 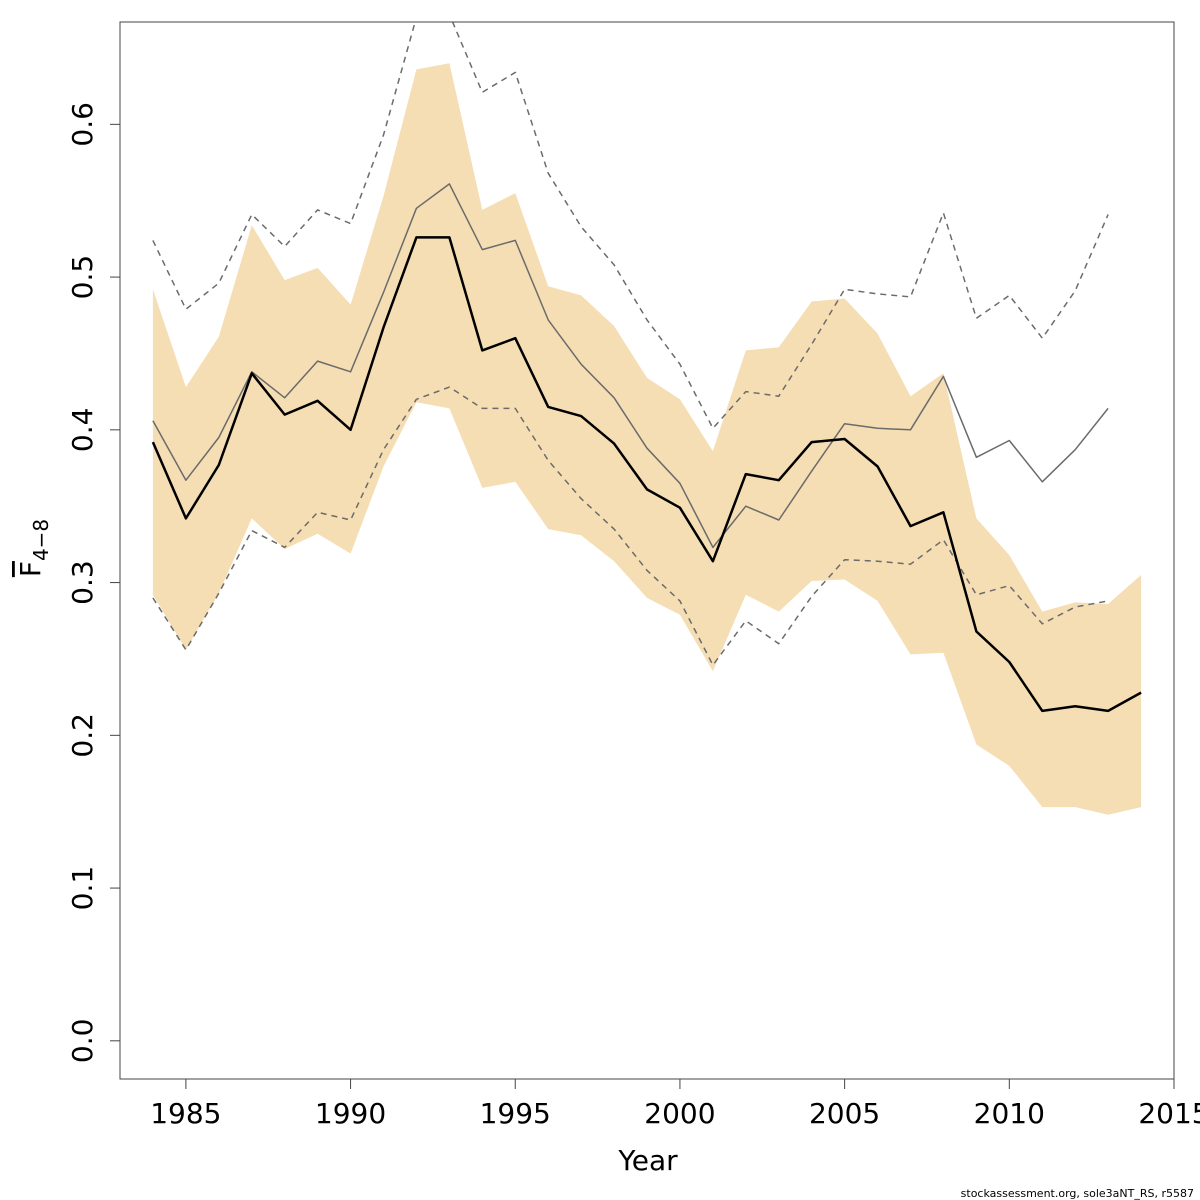 I want to click on x-tick-label: 2000, so click(x=679, y=1113).